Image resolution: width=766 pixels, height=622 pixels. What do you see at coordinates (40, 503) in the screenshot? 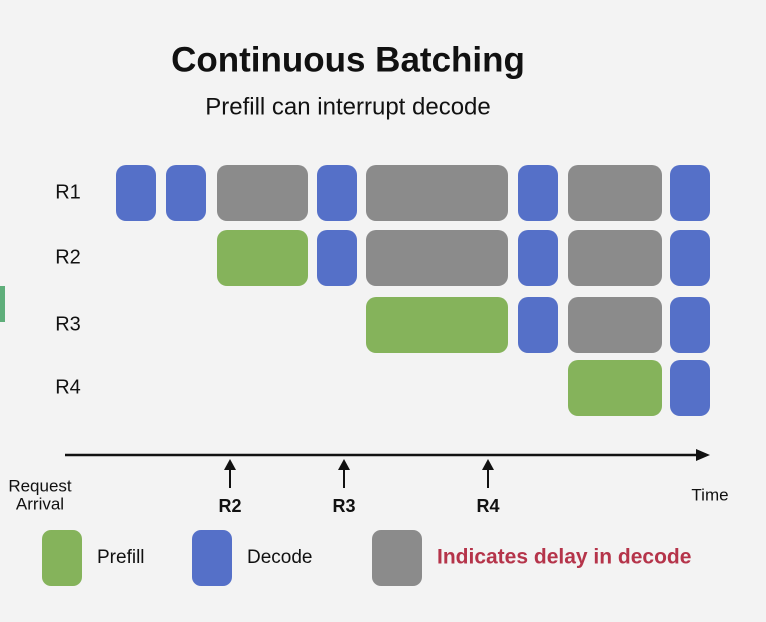
I see `axis-start-label: Arrival` at bounding box center [40, 503].